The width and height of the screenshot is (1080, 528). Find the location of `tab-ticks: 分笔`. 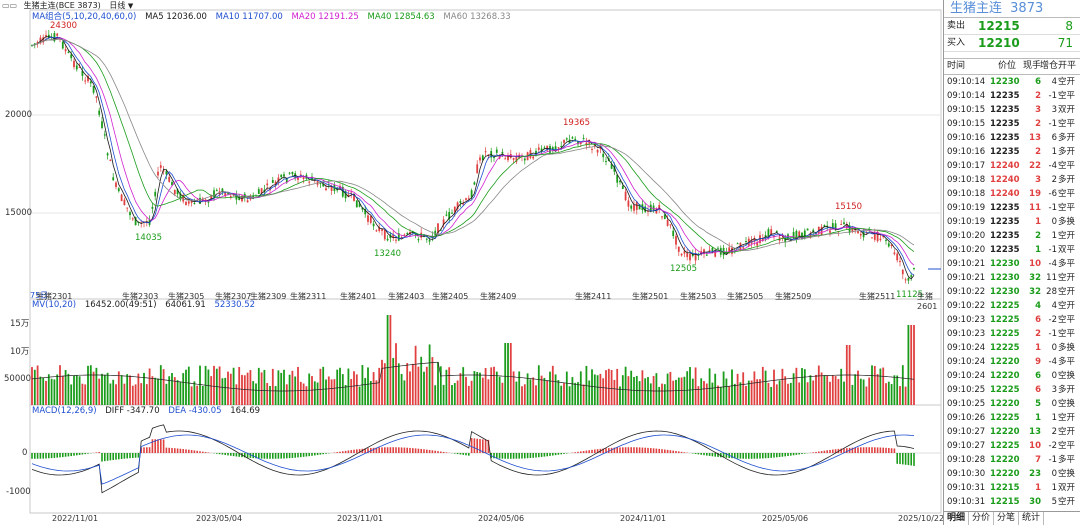

tab-ticks: 分笔 is located at coordinates (1006, 518).